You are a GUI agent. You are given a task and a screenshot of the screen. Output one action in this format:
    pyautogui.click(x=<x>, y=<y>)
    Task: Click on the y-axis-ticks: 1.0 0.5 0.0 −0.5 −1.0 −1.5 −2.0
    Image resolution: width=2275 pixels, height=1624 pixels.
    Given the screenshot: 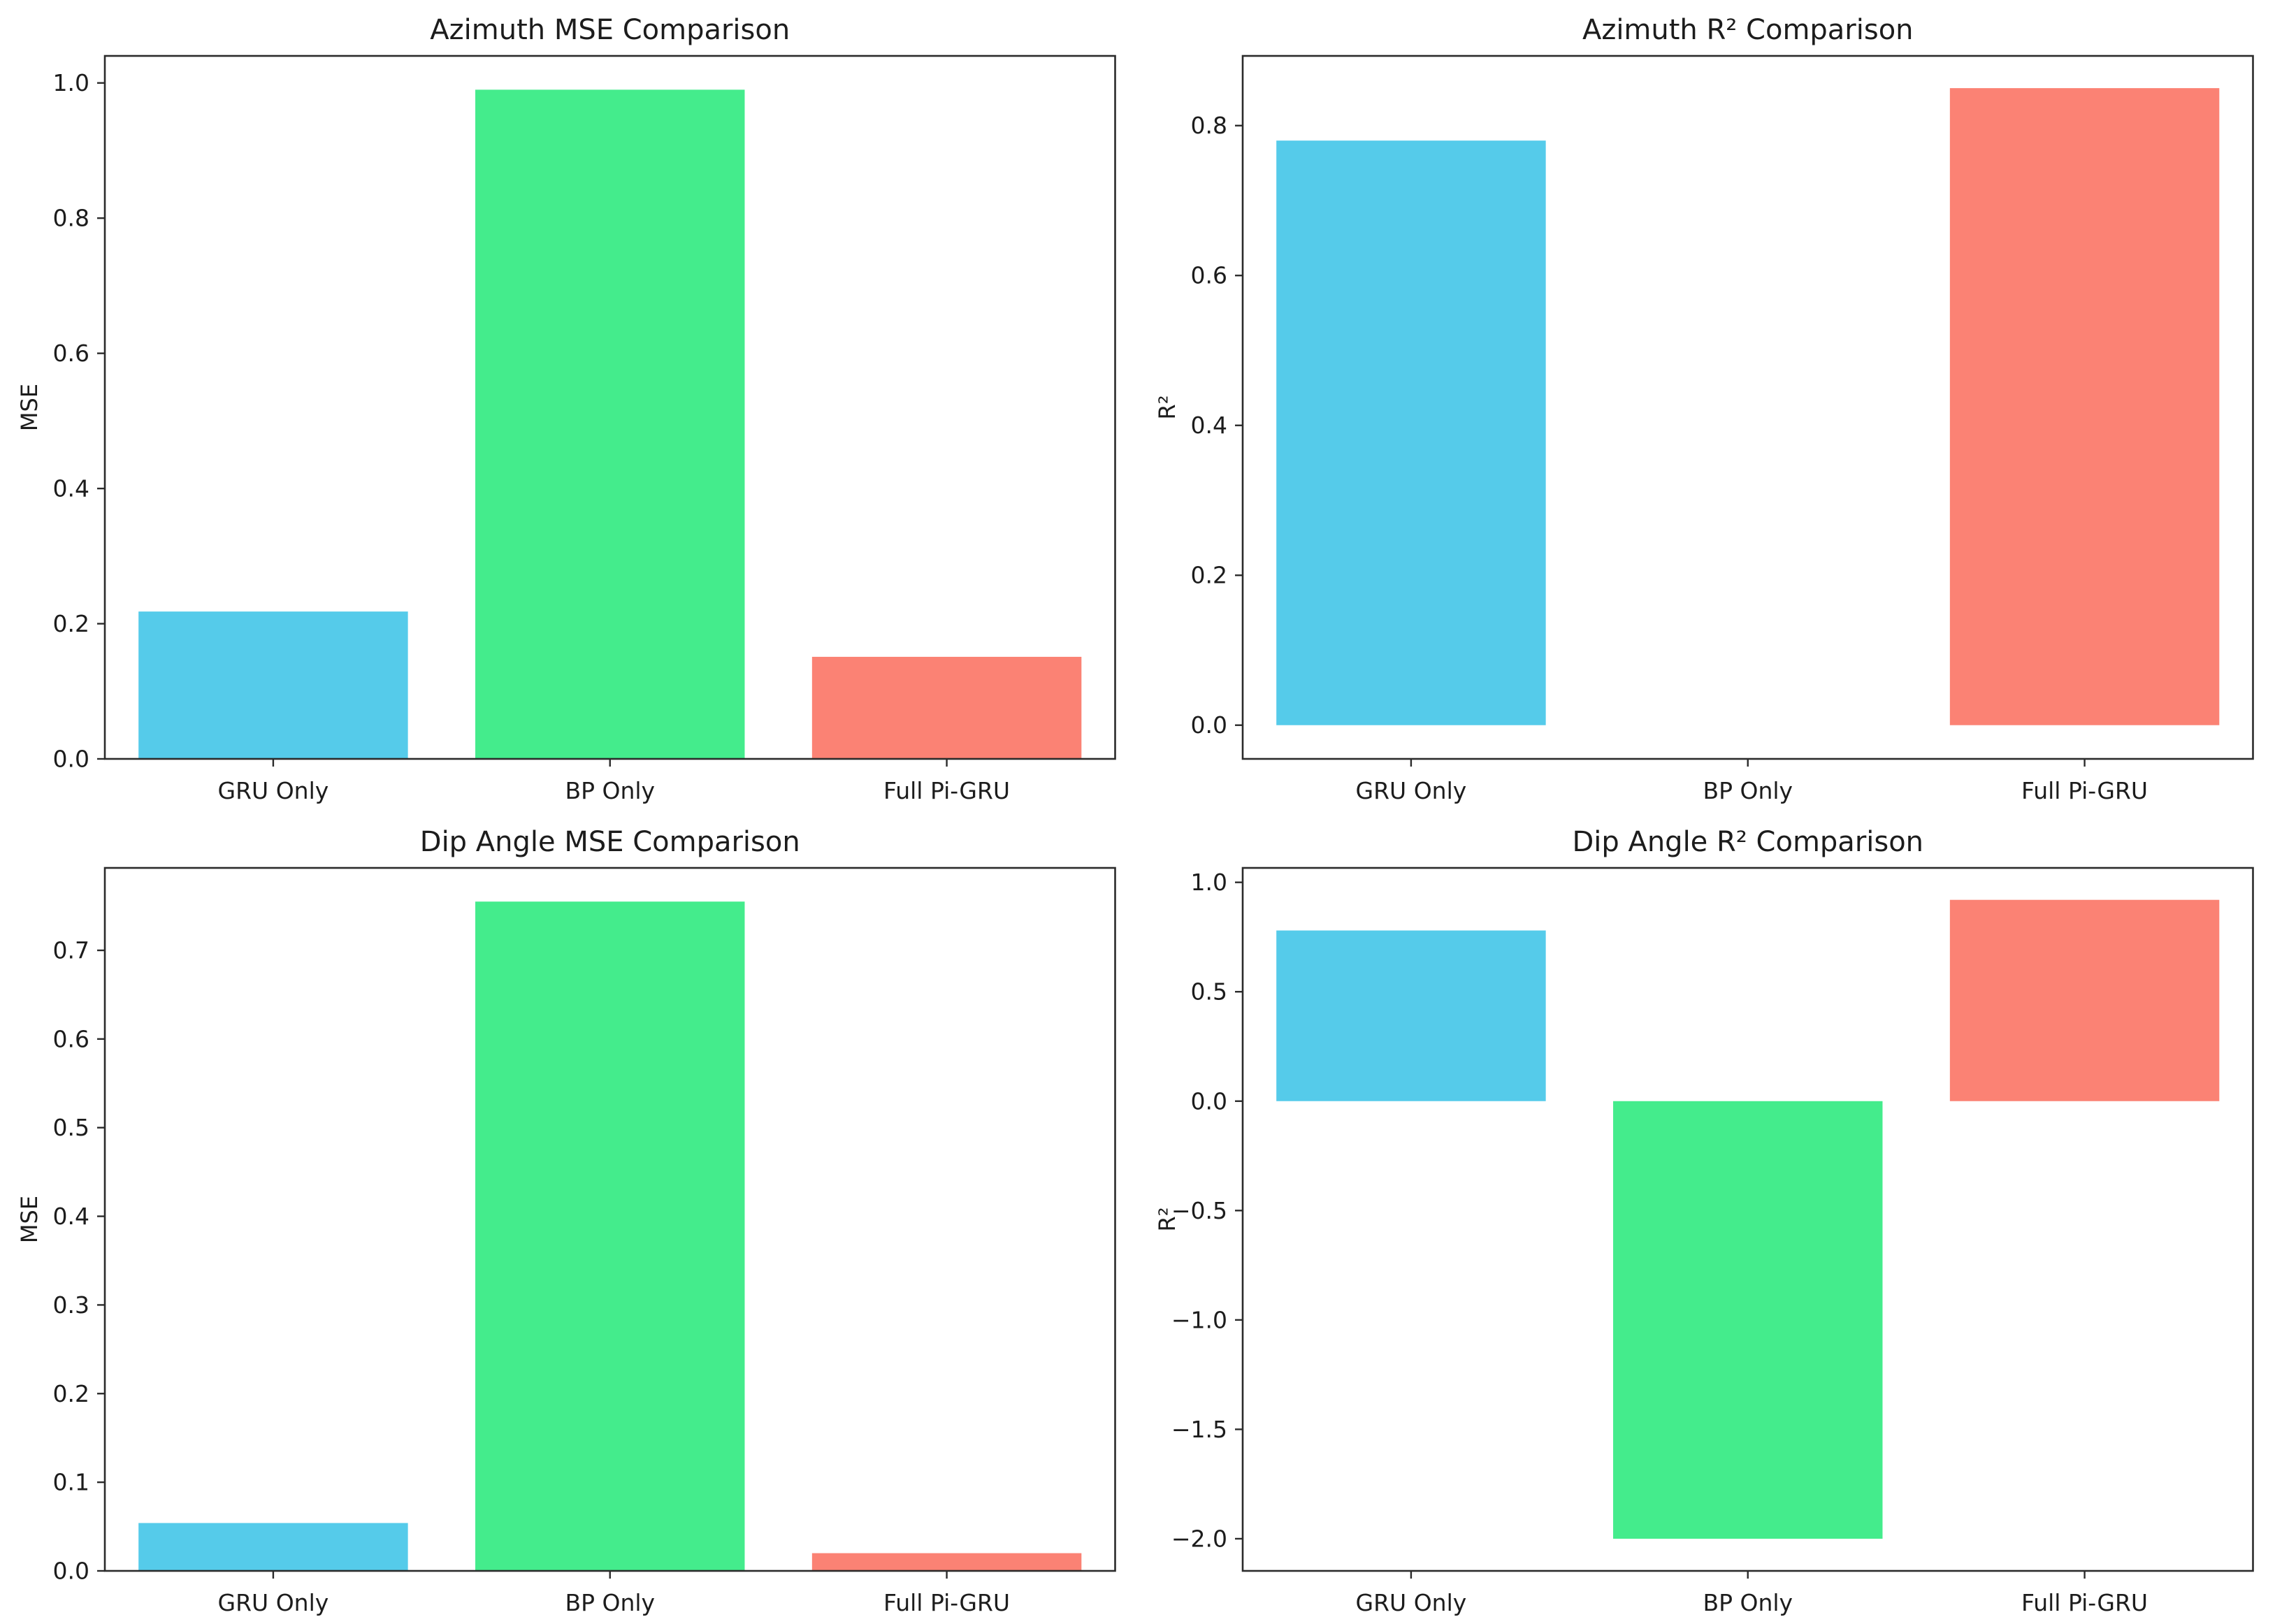 What is the action you would take?
    pyautogui.click(x=1207, y=1211)
    